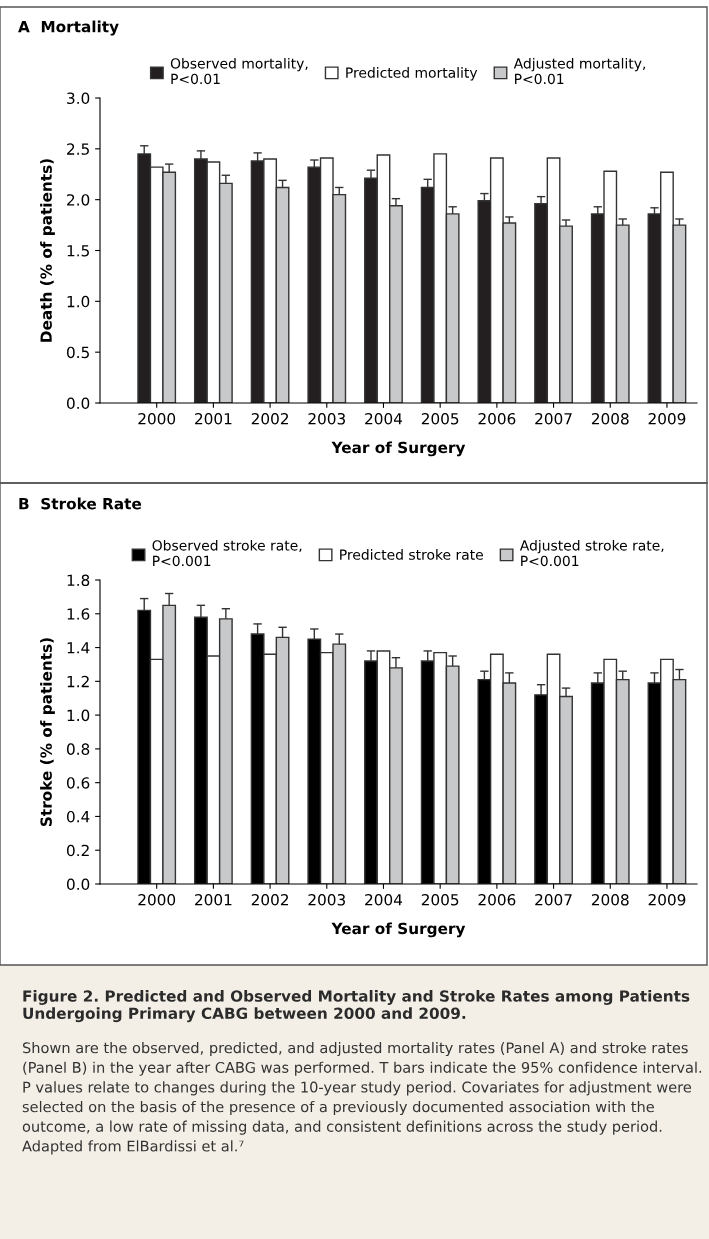 The height and width of the screenshot is (1239, 709). Describe the element at coordinates (78, 681) in the screenshot. I see `y-tick-label: 1.2` at that location.